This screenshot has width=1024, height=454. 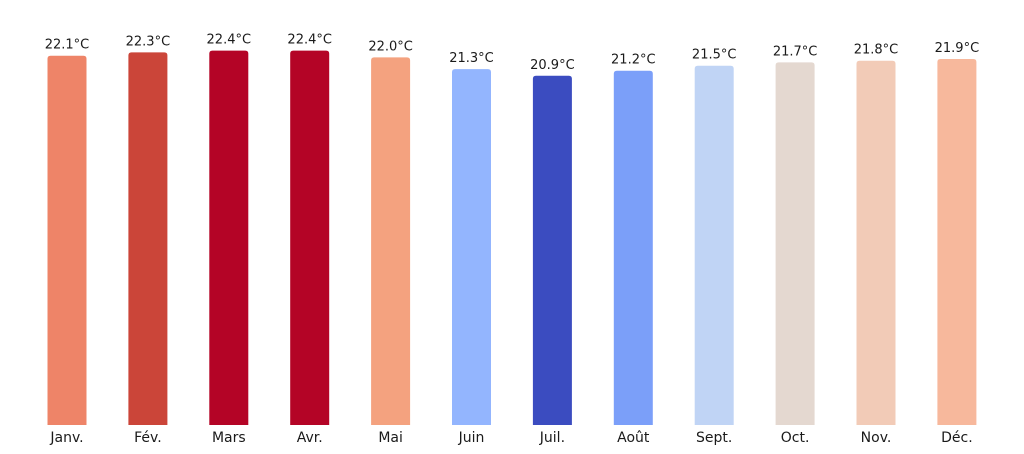 What do you see at coordinates (148, 41) in the screenshot?
I see `value-label-2: 22.3°C` at bounding box center [148, 41].